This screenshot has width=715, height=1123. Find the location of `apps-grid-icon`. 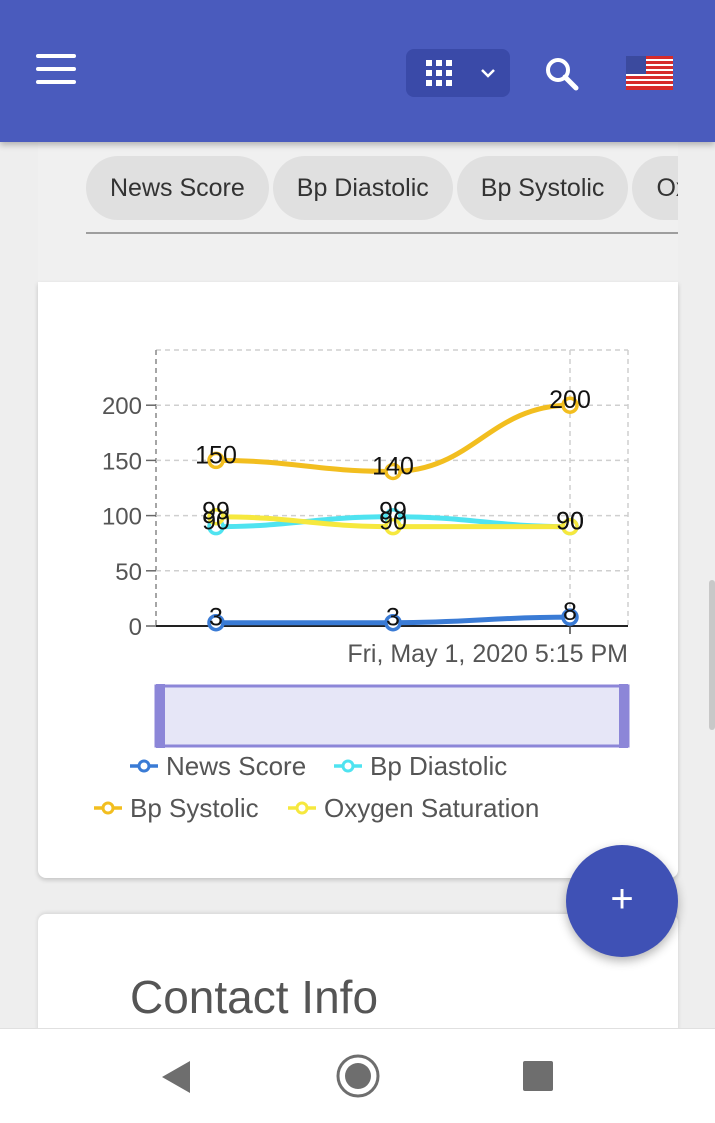

apps-grid-icon is located at coordinates (439, 73).